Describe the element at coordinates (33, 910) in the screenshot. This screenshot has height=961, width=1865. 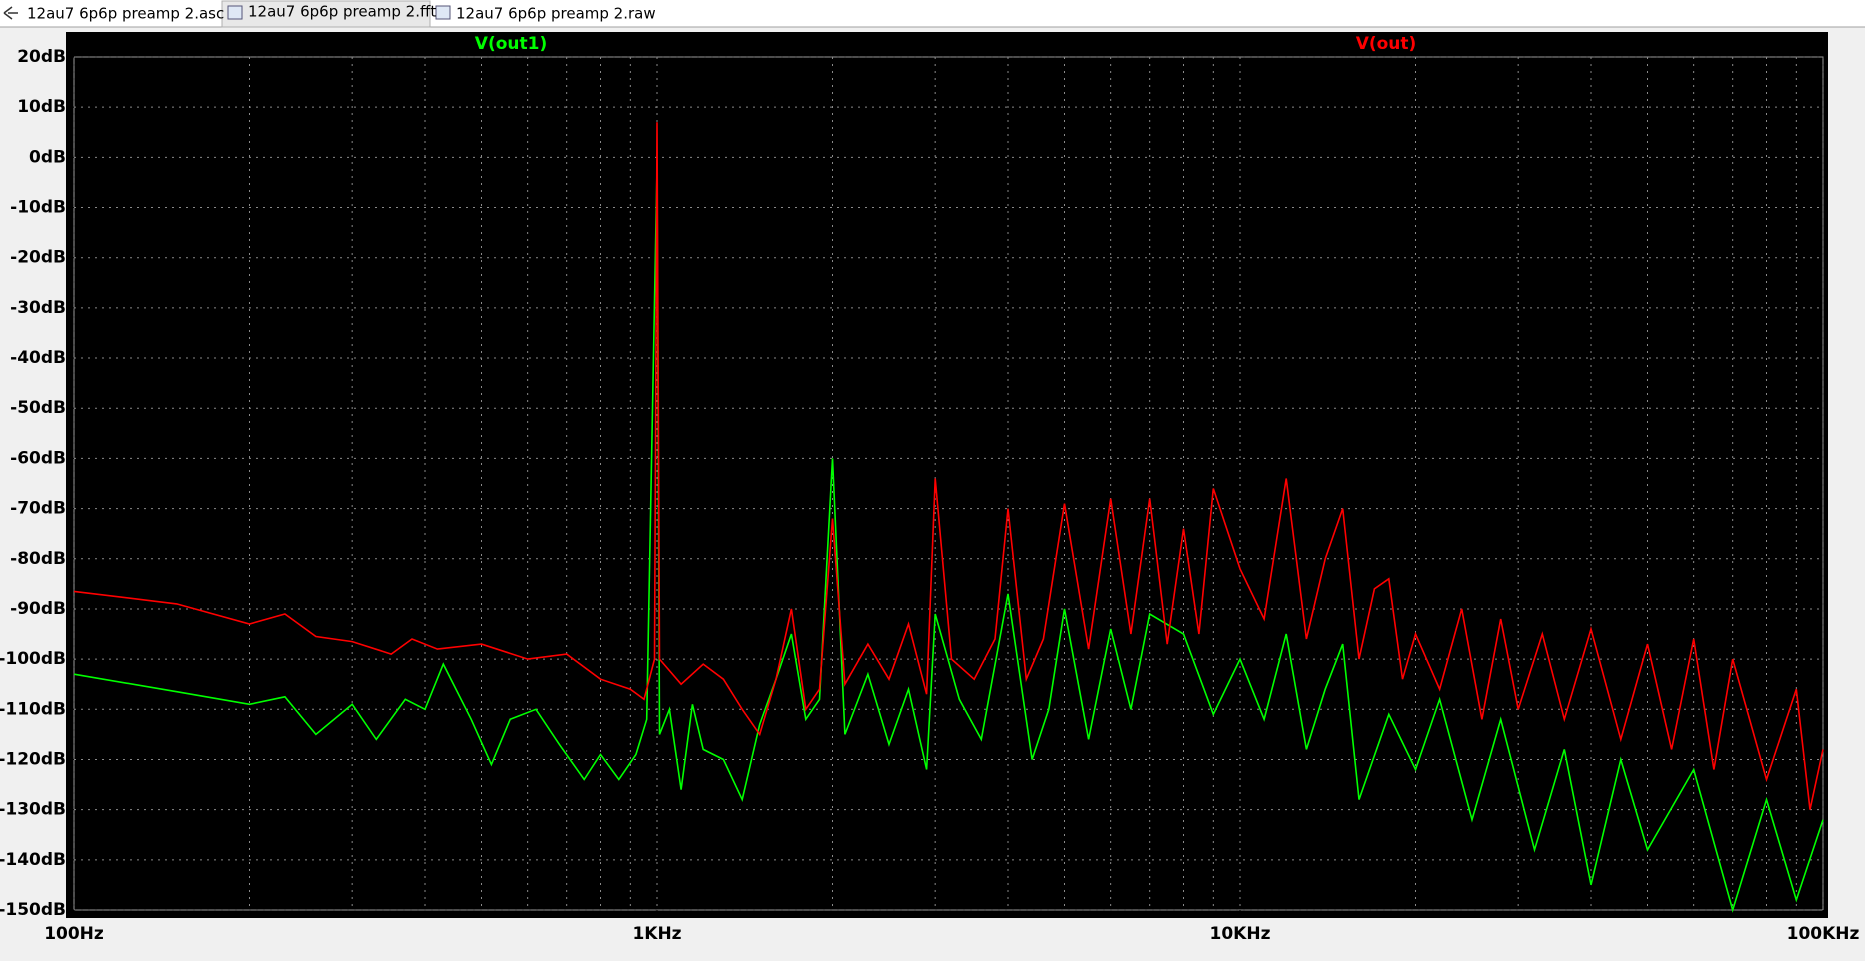
I see `y-tick-label: -150dB` at that location.